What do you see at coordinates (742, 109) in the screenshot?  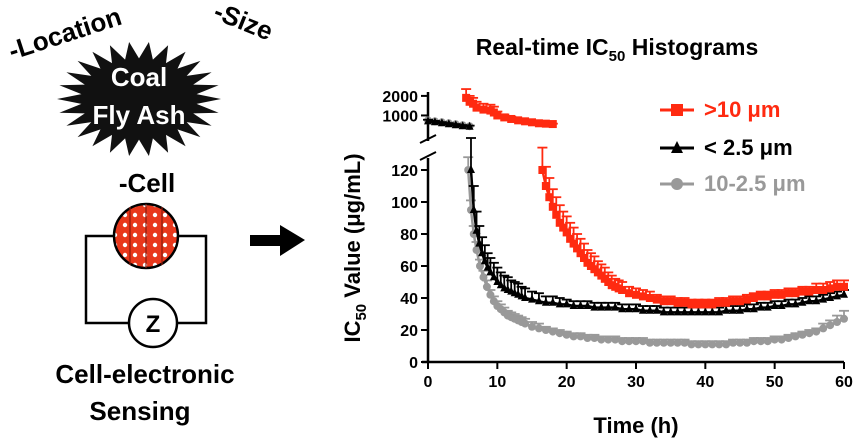 I see `legend-label: >10 μm` at bounding box center [742, 109].